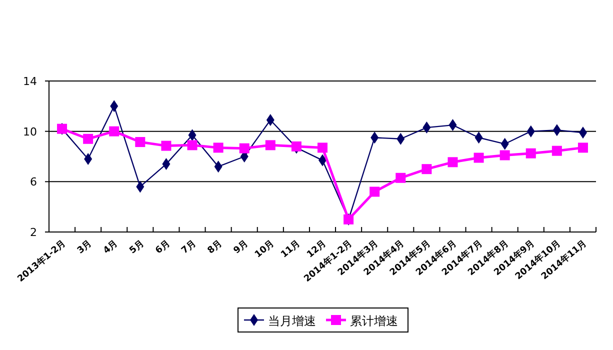 The image size is (613, 350). I want to click on x-tick-label: 9月, so click(241, 247).